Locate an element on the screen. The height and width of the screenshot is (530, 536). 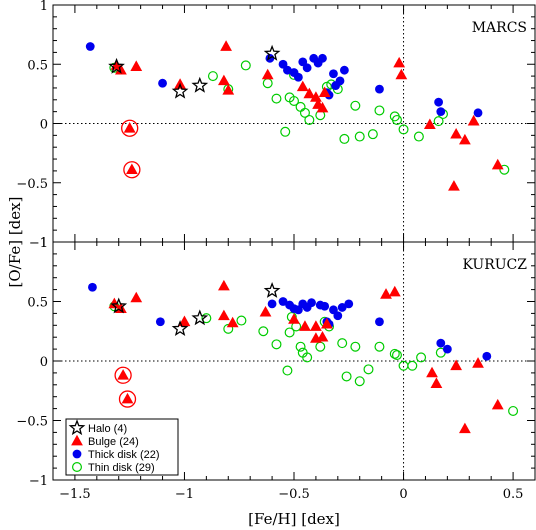
y-tick-label: −1 is located at coordinates (38, 243).